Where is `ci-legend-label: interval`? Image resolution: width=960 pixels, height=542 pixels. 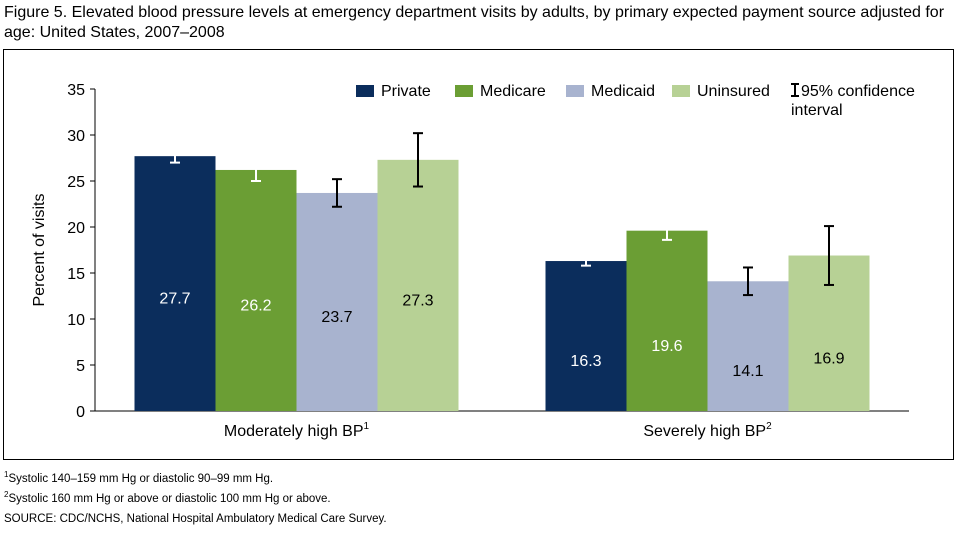
ci-legend-label: interval is located at coordinates (817, 110).